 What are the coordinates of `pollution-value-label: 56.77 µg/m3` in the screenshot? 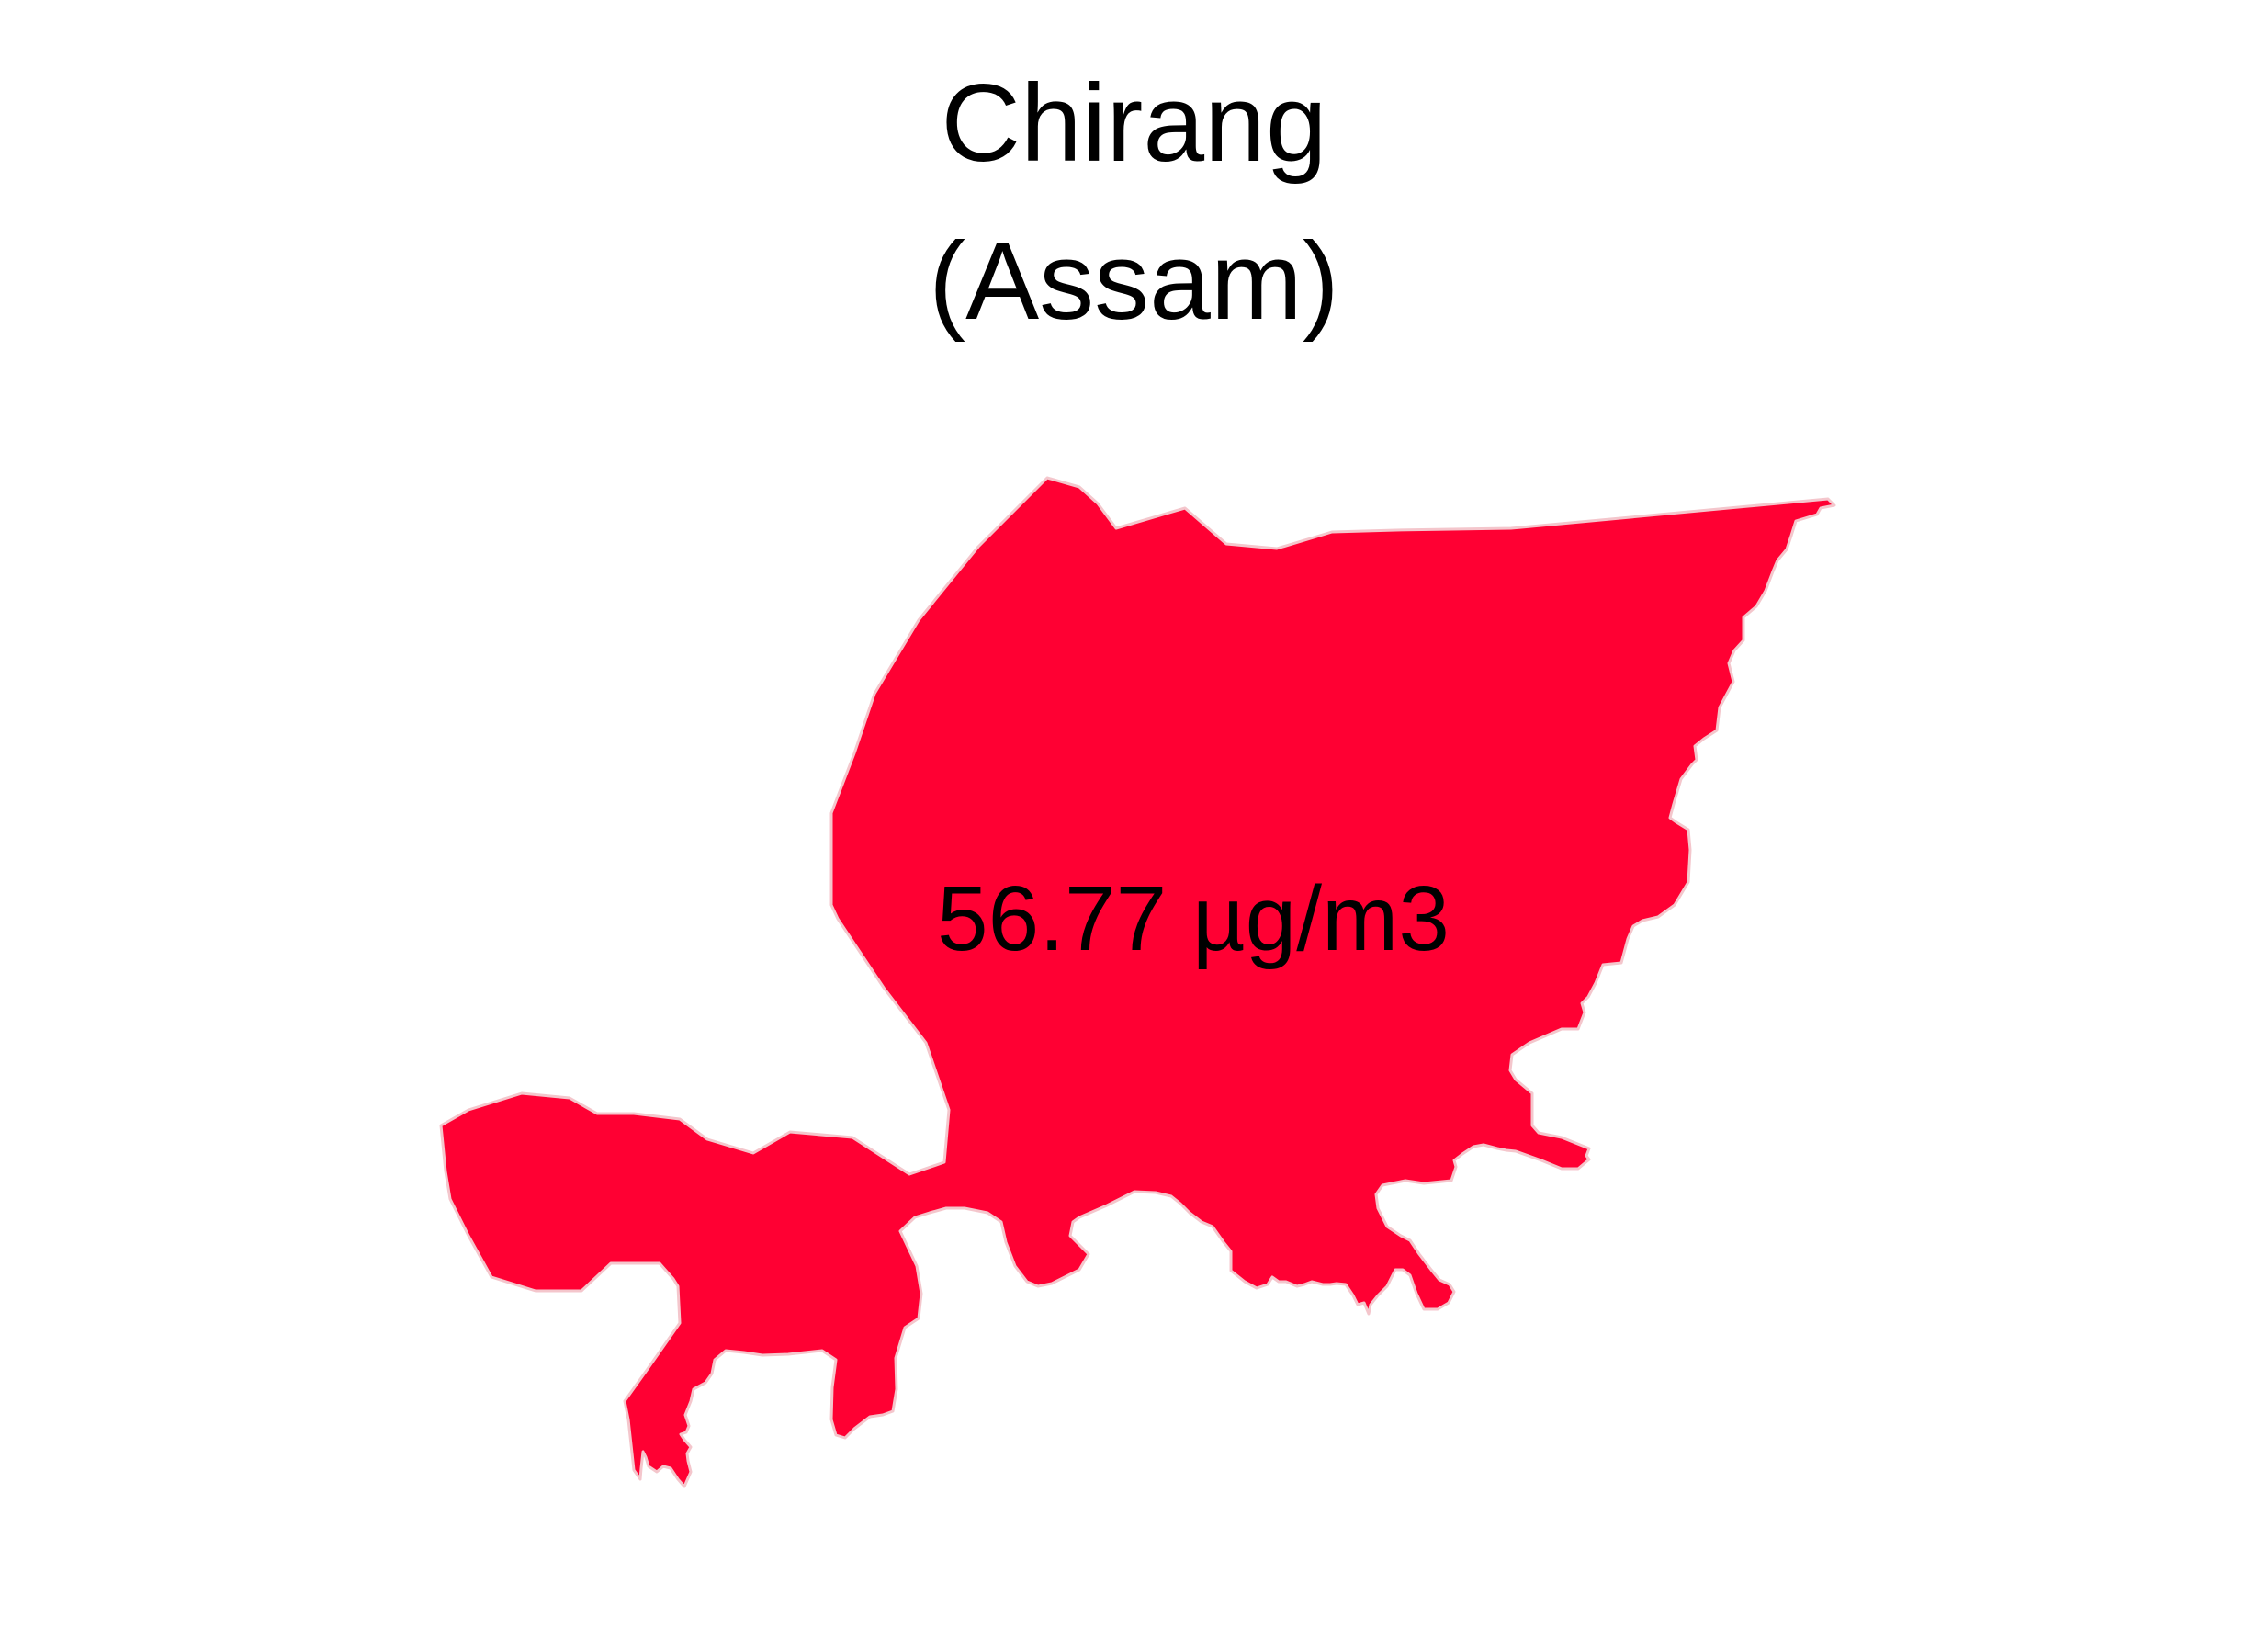 It's located at (1193, 918).